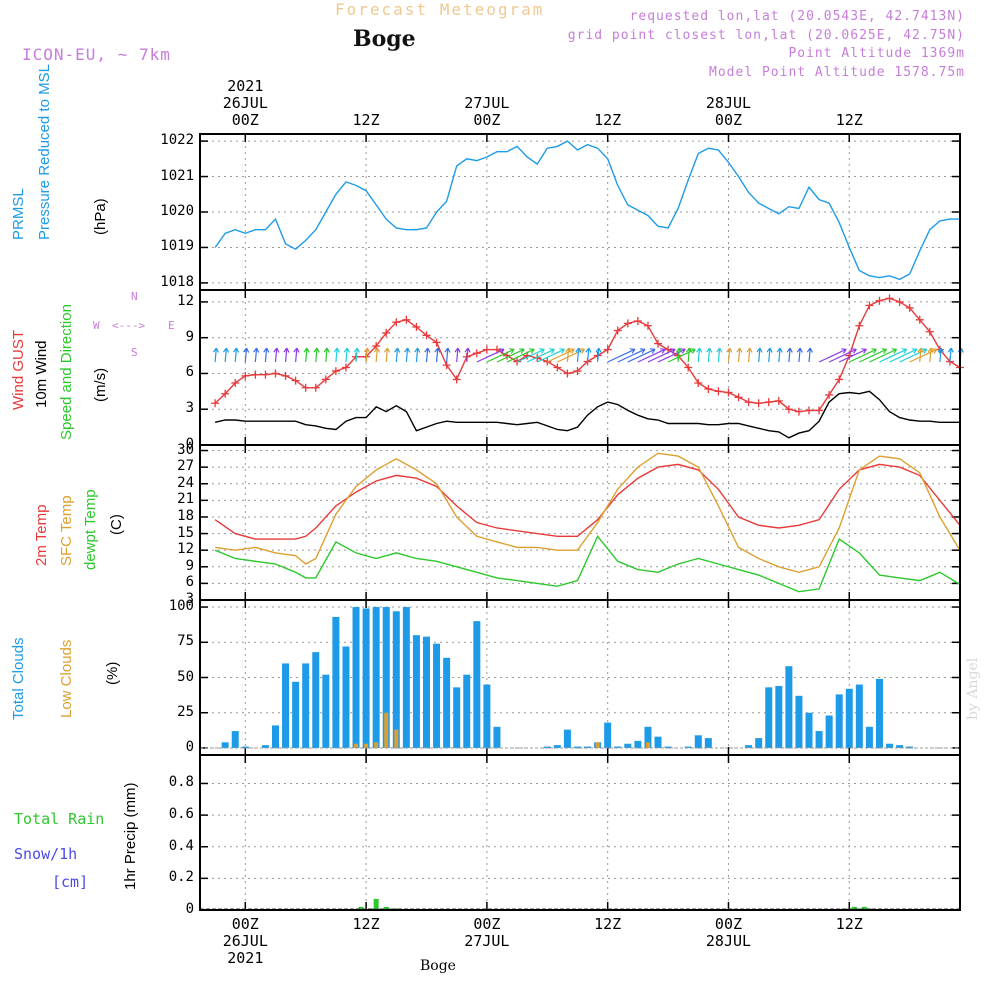 The height and width of the screenshot is (1000, 1000). I want to click on panel-pressure, so click(580, 212).